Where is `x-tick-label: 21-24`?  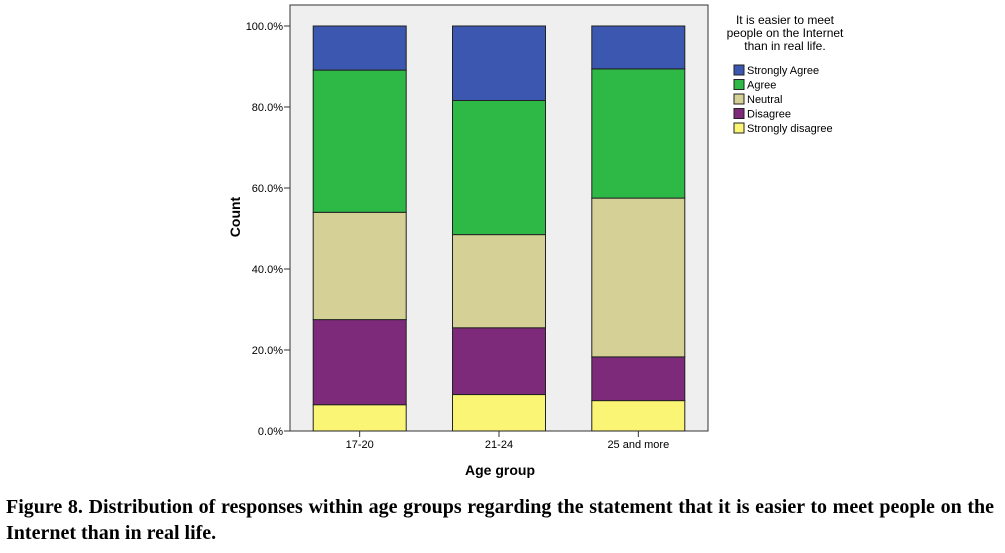
x-tick-label: 21-24 is located at coordinates (499, 445).